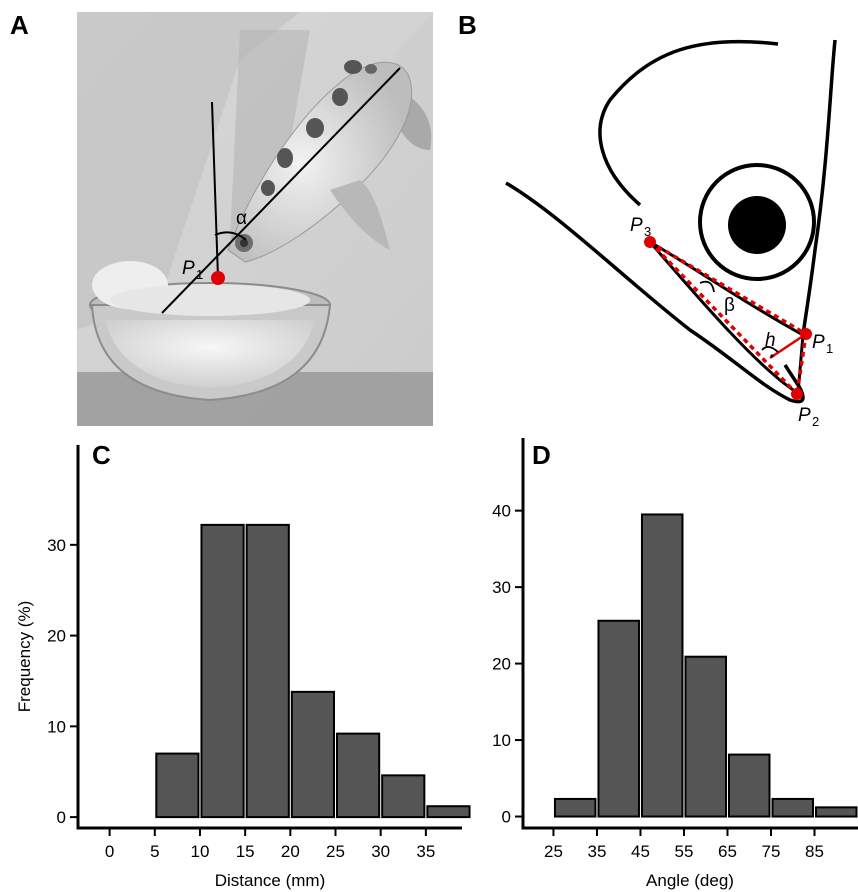 The width and height of the screenshot is (858, 892). I want to click on p3-sub: 3, so click(647, 231).